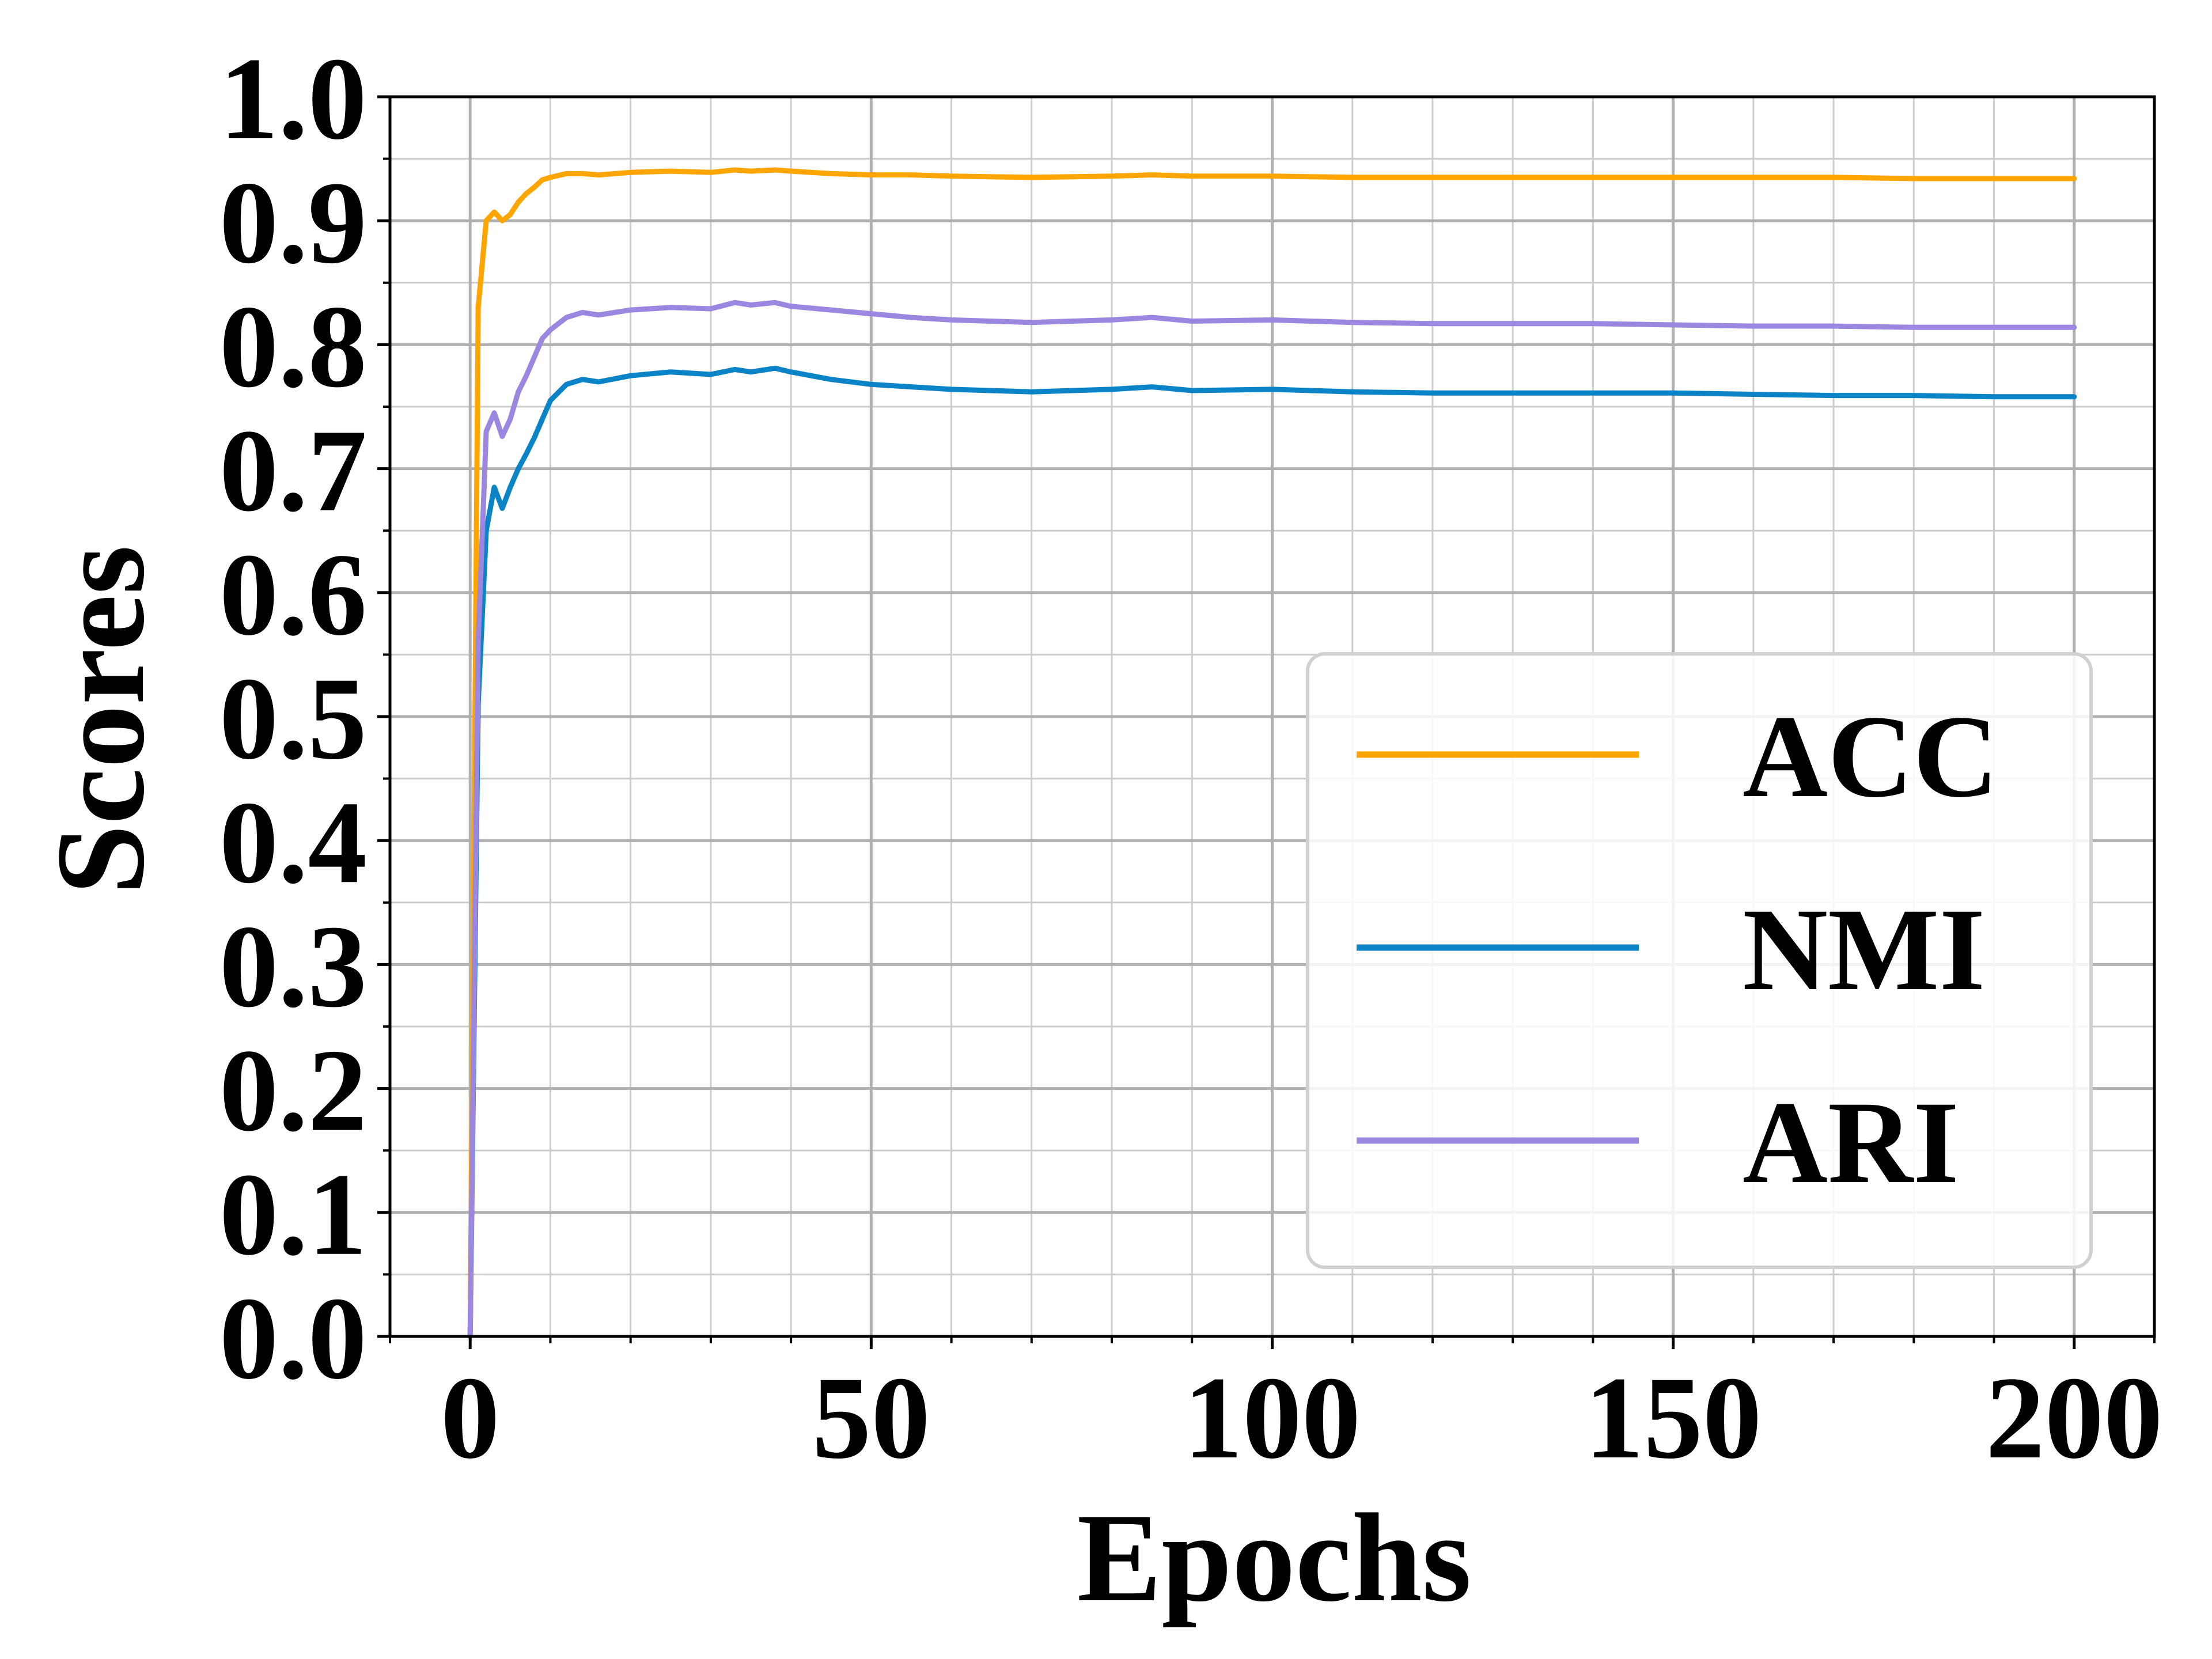 The height and width of the screenshot is (1659, 2212). I want to click on x-tick-label: 200, so click(2074, 1418).